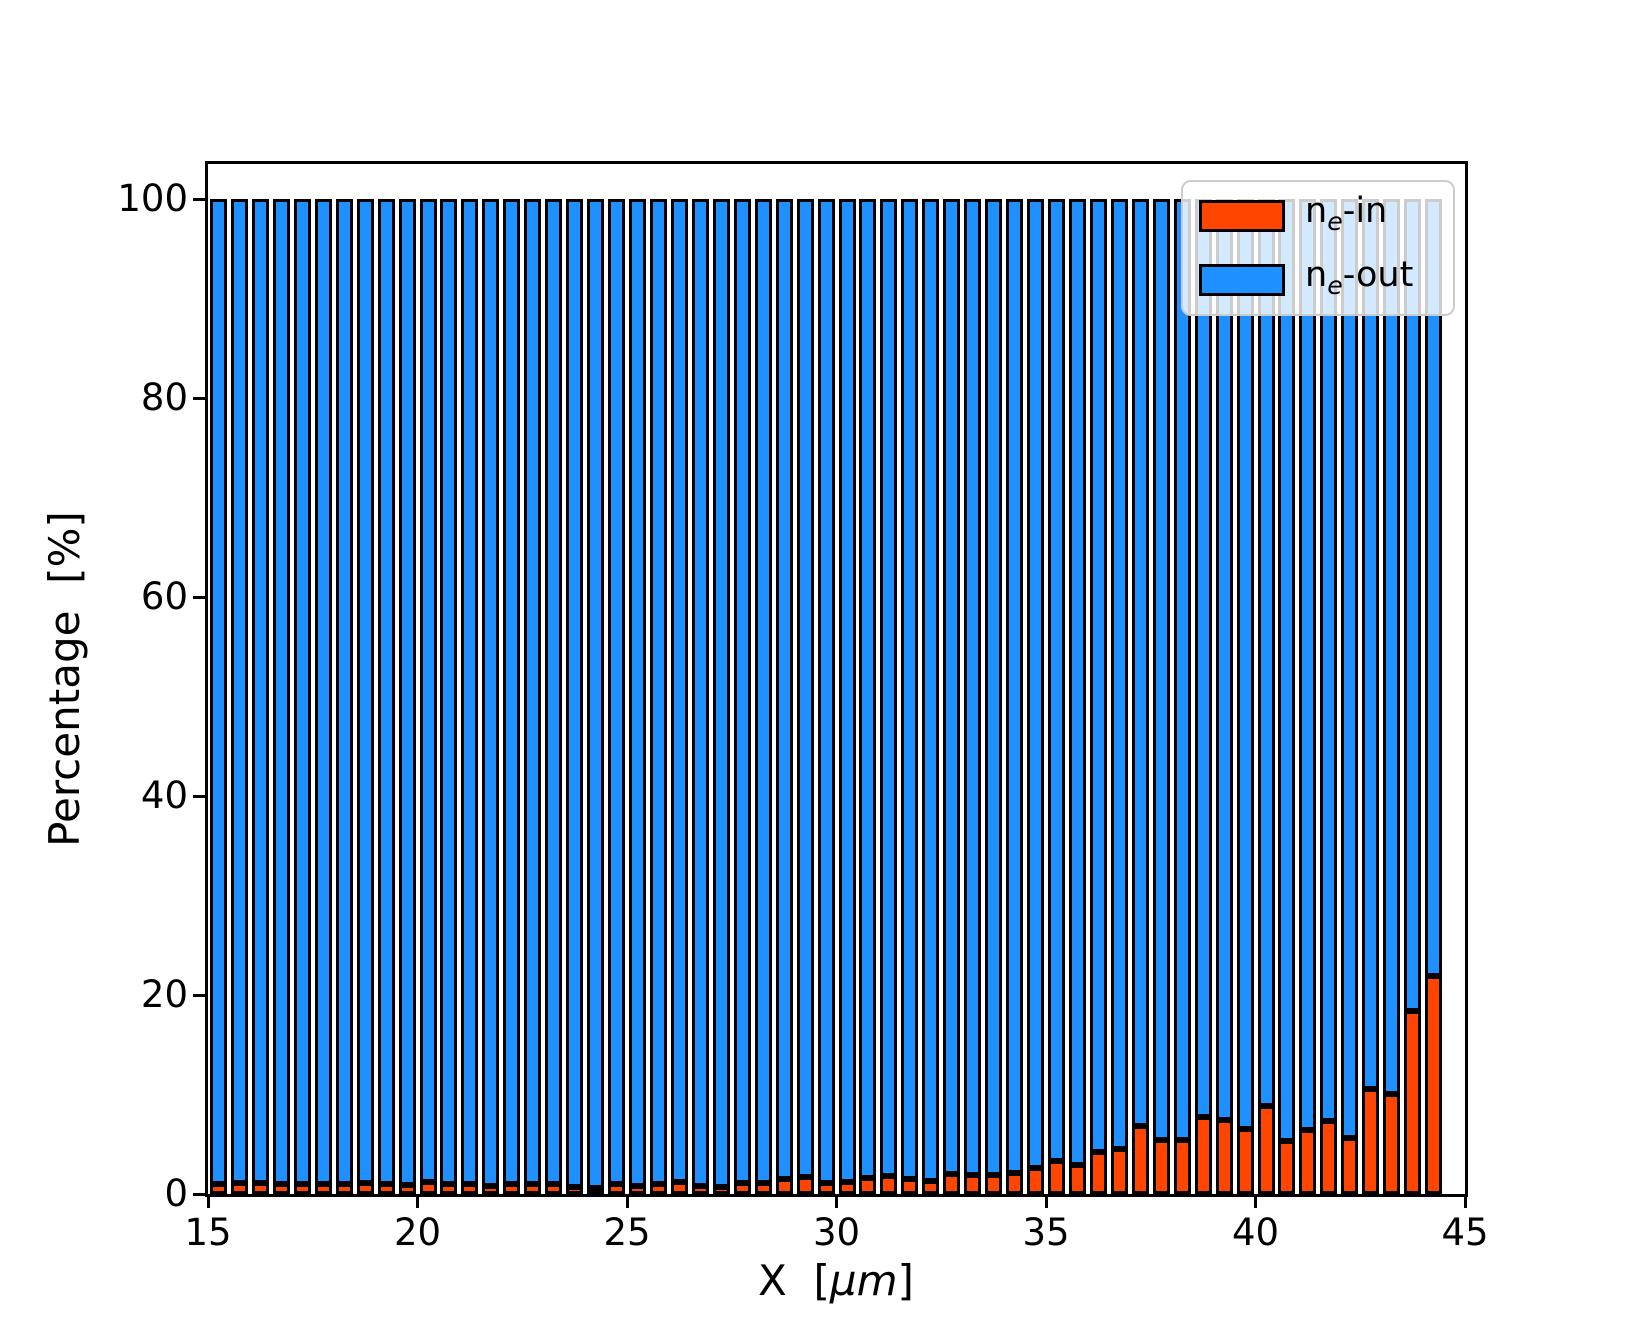 This screenshot has width=1632, height=1344. Describe the element at coordinates (1346, 213) in the screenshot. I see `legend-label-in: ne-in` at that location.